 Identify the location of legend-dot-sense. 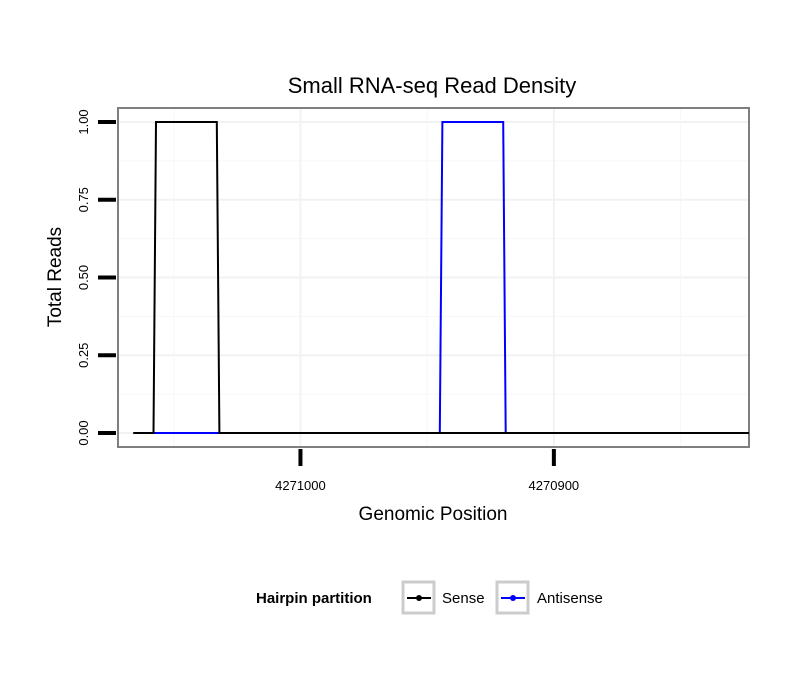
(419, 598).